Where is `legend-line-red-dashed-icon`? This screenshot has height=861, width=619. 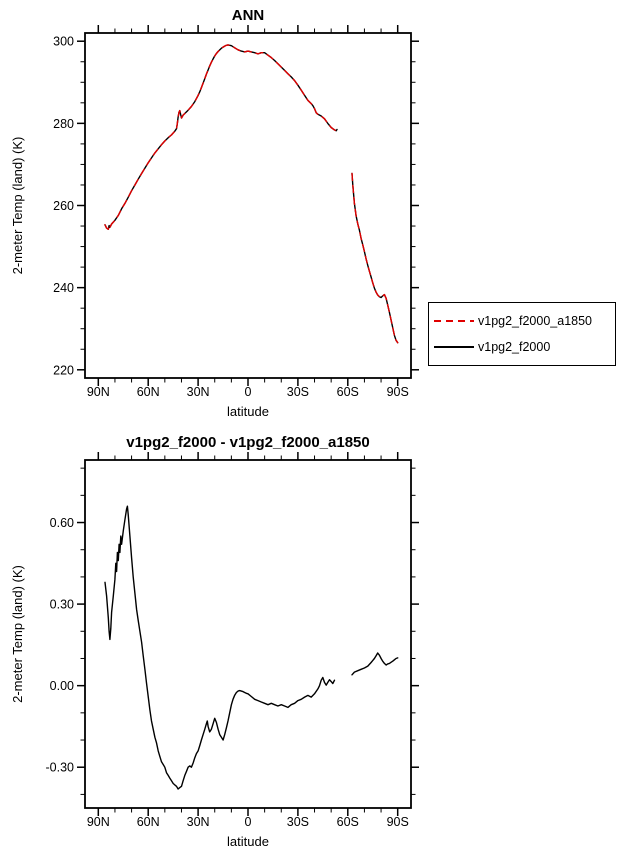 legend-line-red-dashed-icon is located at coordinates (454, 321).